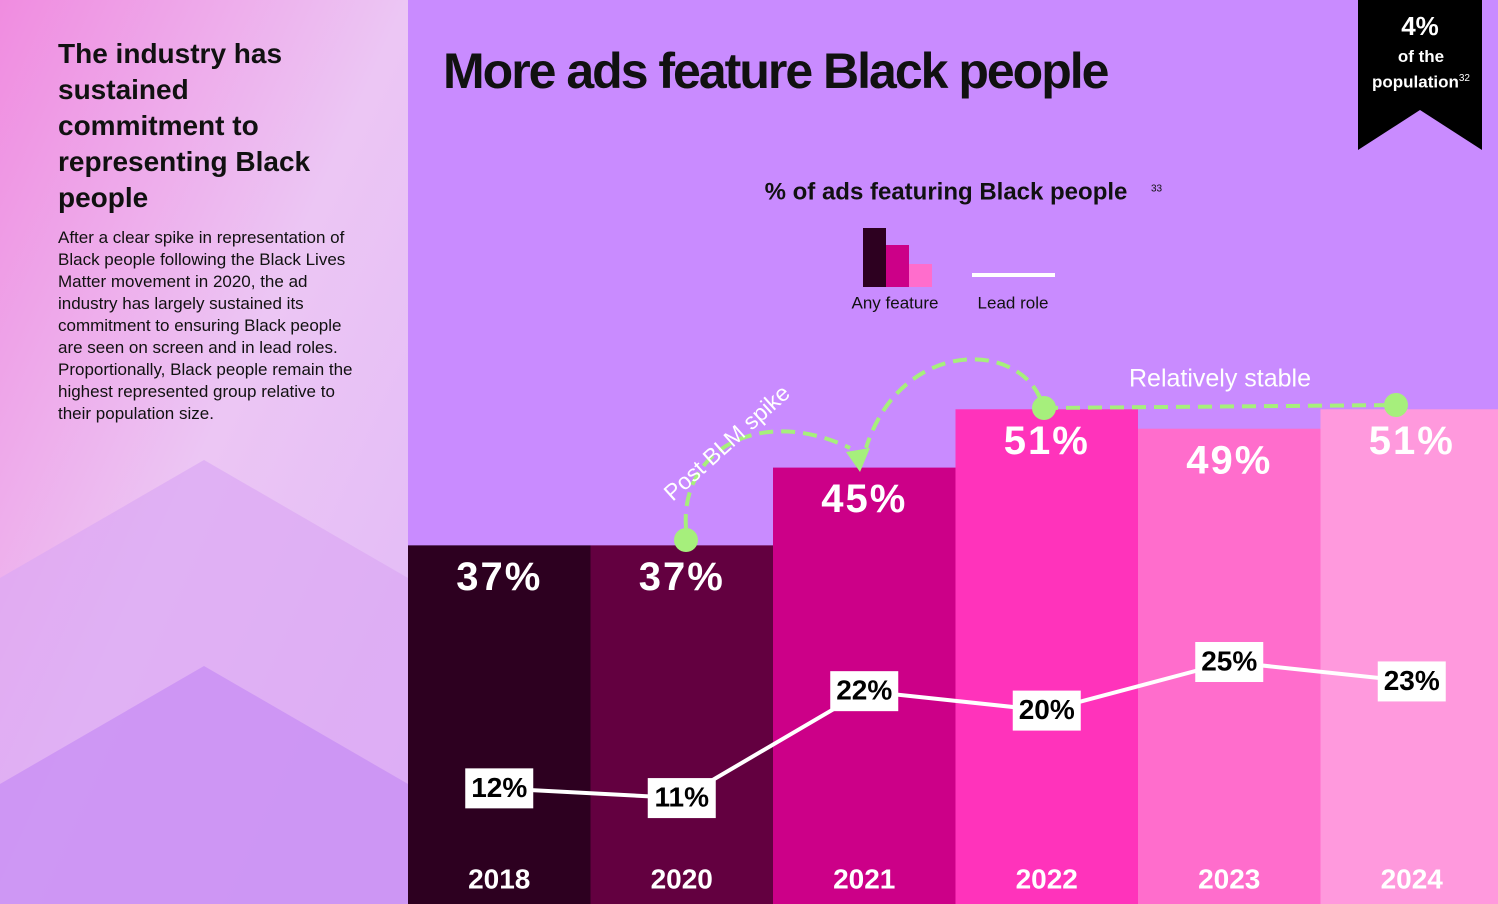 The height and width of the screenshot is (904, 1498). I want to click on arrowhead, so click(858, 460).